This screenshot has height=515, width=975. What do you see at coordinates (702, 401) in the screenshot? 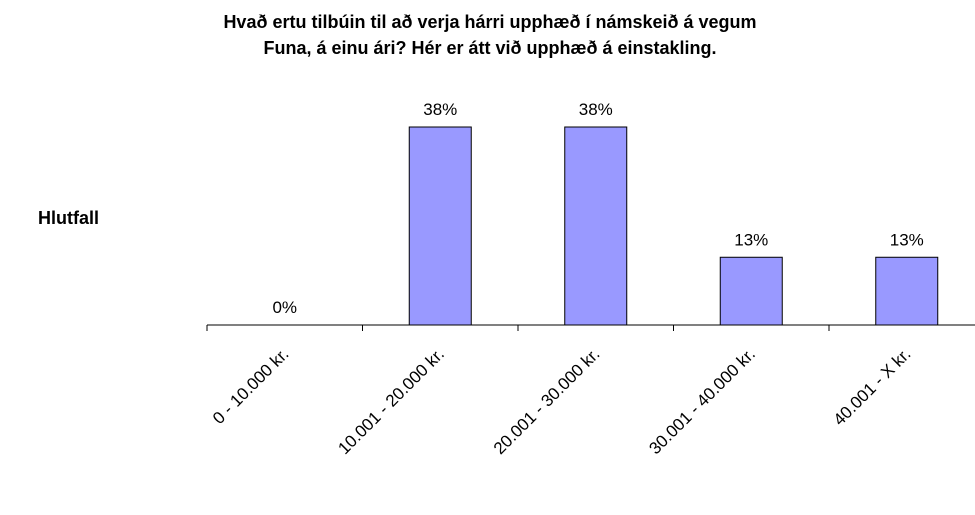
I see `x-tick-label: 30.001 - 40.000 kr.` at bounding box center [702, 401].